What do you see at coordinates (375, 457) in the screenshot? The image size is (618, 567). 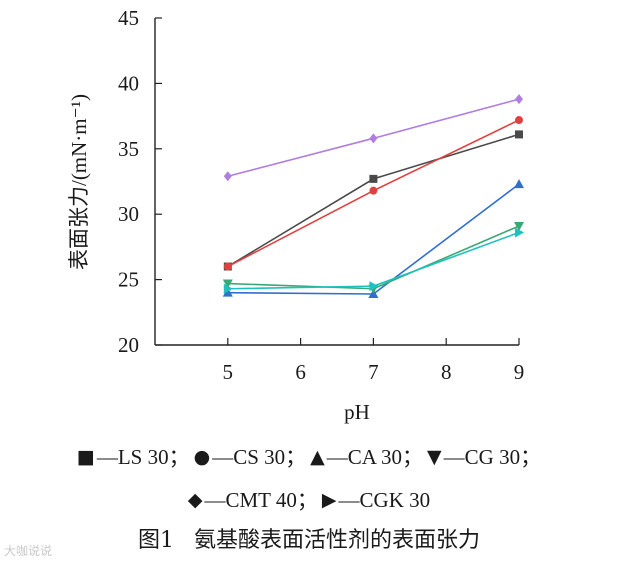 I see `legend-label: CA 30` at bounding box center [375, 457].